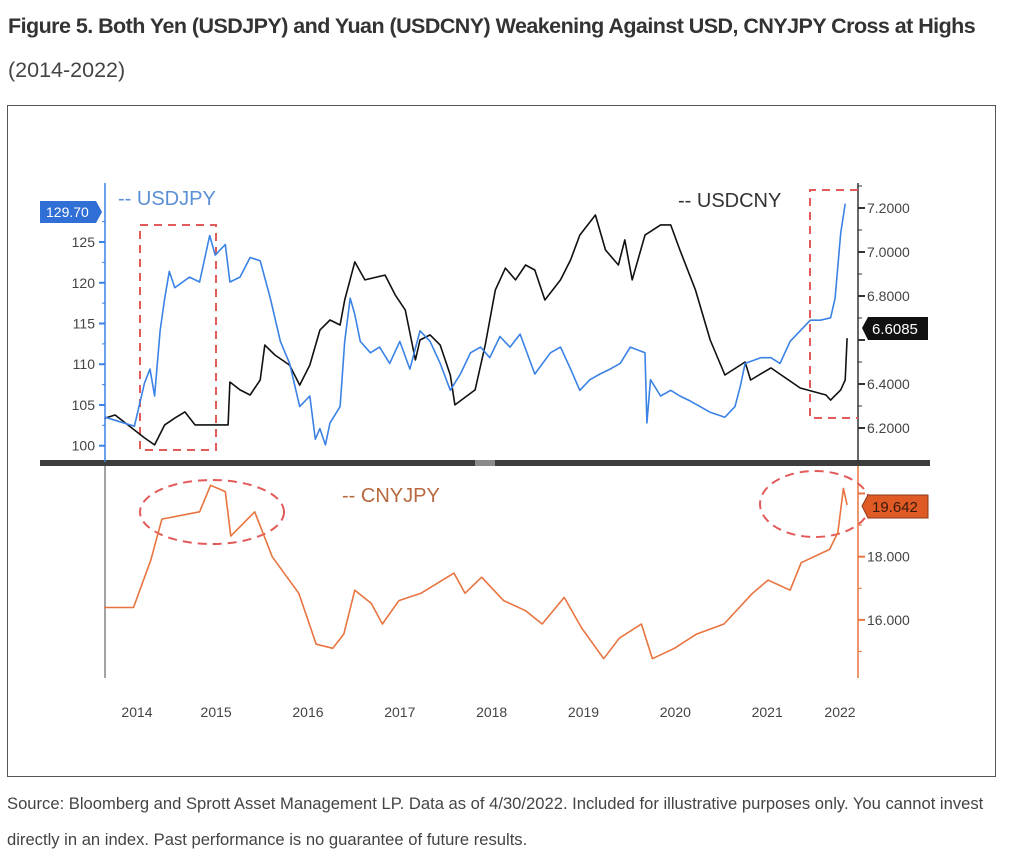  Describe the element at coordinates (391, 496) in the screenshot. I see `legend-cnyjpy: -- CNYJPY` at that location.